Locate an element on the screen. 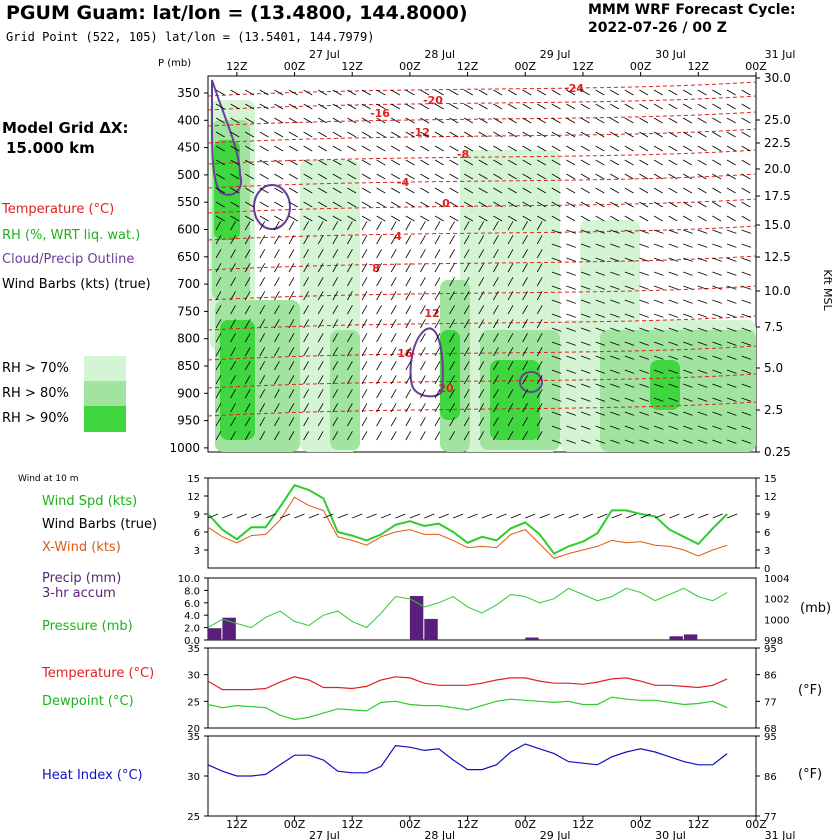 The height and width of the screenshot is (840, 840). legend-swatch-rh90 is located at coordinates (105, 419).